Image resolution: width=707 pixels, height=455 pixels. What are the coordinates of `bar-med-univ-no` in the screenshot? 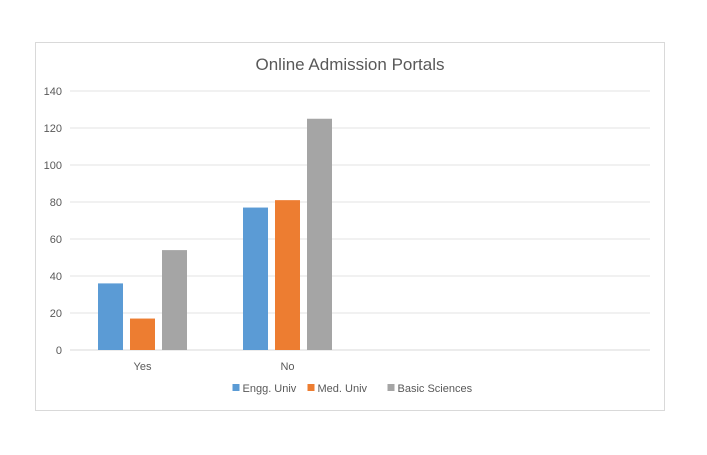 It's located at (287, 275).